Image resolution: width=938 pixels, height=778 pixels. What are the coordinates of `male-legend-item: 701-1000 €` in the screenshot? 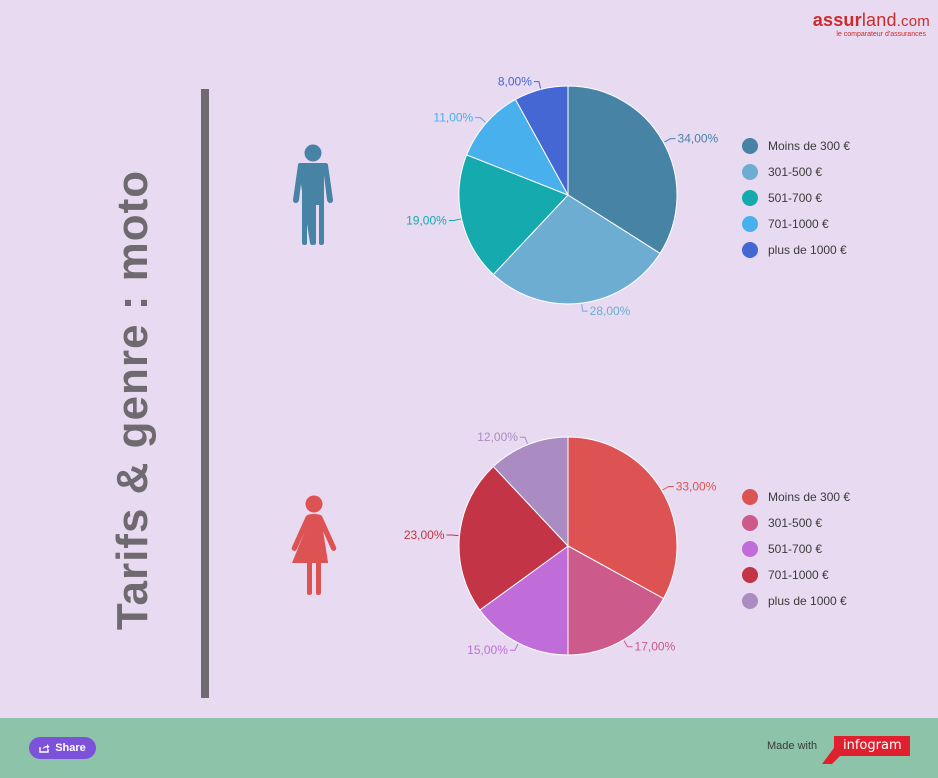 It's located at (796, 224).